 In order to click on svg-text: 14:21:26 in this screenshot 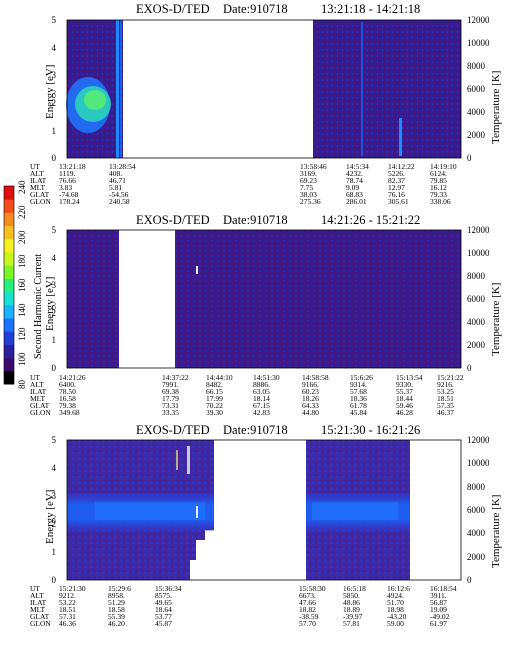, I will do `click(72, 377)`.